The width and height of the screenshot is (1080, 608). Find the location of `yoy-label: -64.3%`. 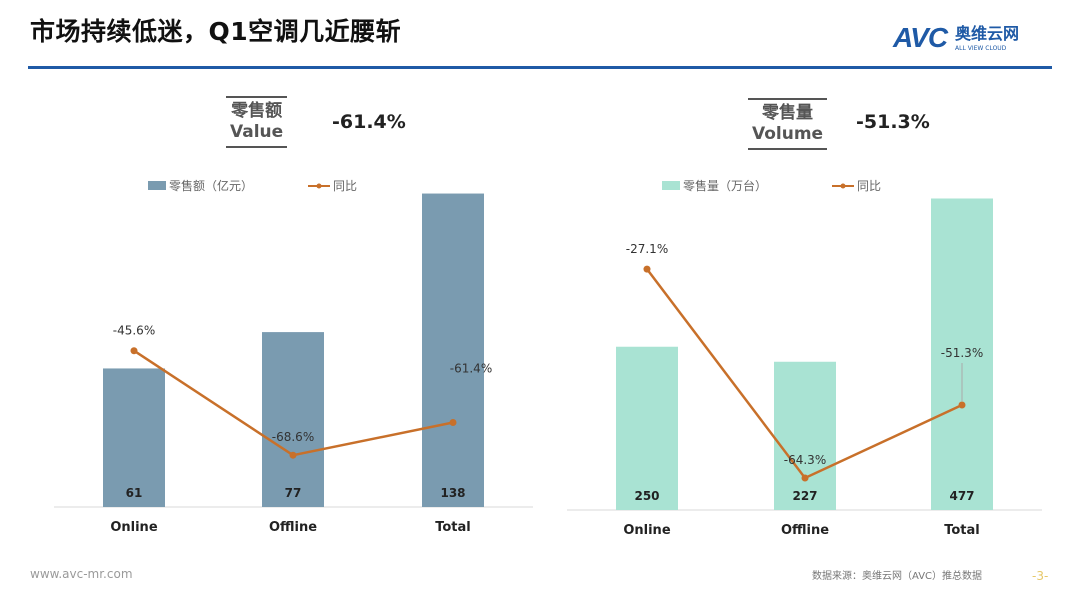

yoy-label: -64.3% is located at coordinates (805, 460).